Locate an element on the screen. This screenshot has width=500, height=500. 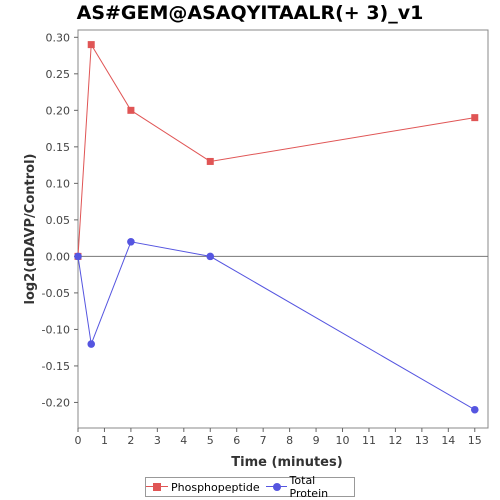
x-tick-label: 6 is located at coordinates (236, 440).